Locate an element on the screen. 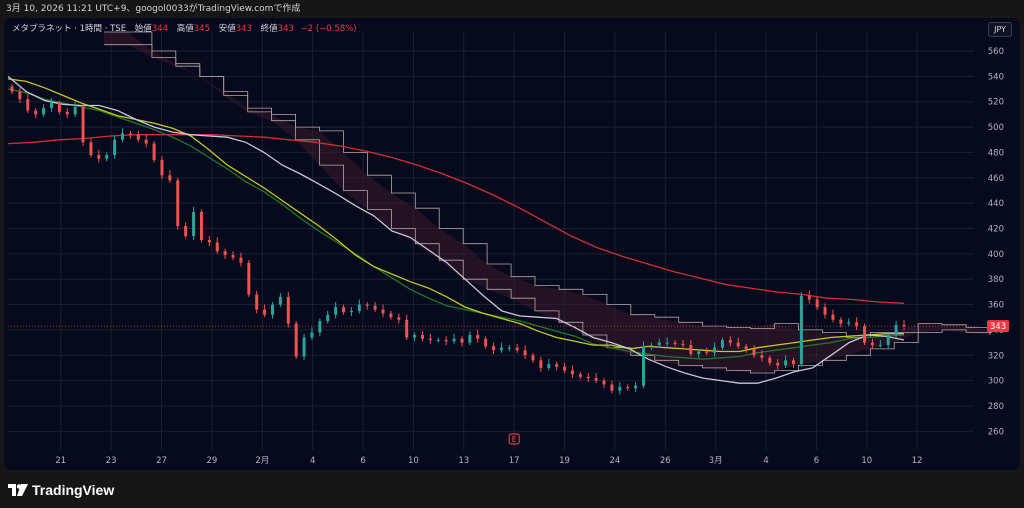 The image size is (1024, 508). last-price-text: 343 is located at coordinates (998, 327).